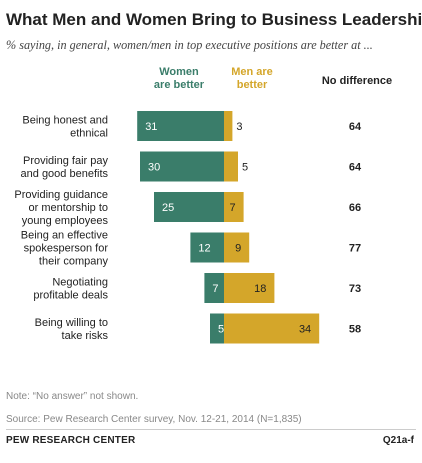 Image resolution: width=422 pixels, height=463 pixels. What do you see at coordinates (204, 249) in the screenshot?
I see `women-value-label: 12` at bounding box center [204, 249].